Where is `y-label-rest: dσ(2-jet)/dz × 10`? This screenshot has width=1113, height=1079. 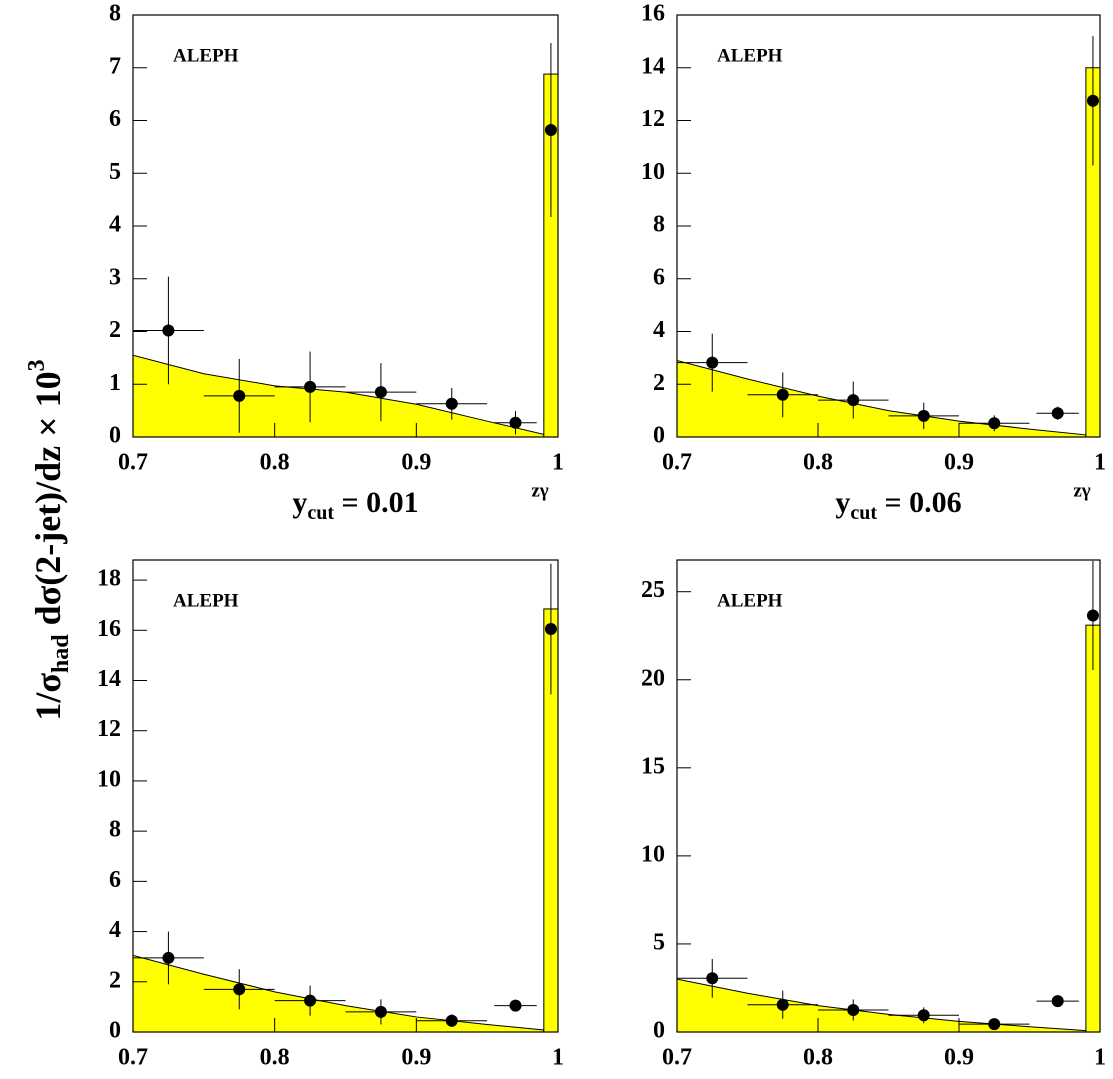
y-label-rest: dσ(2-jet)/dz × 10 is located at coordinates (48, 502).